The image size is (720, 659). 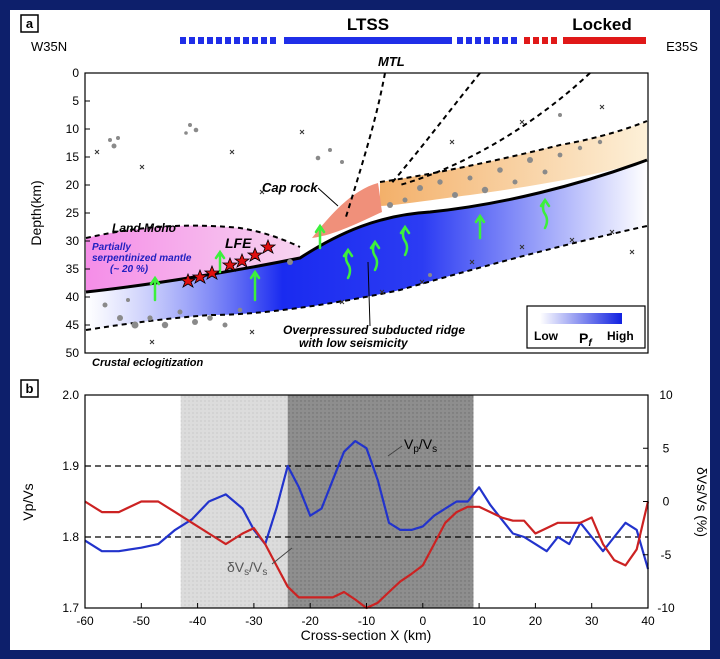 What do you see at coordinates (198, 621) in the screenshot?
I see `x-tick-label: -40` at bounding box center [198, 621].